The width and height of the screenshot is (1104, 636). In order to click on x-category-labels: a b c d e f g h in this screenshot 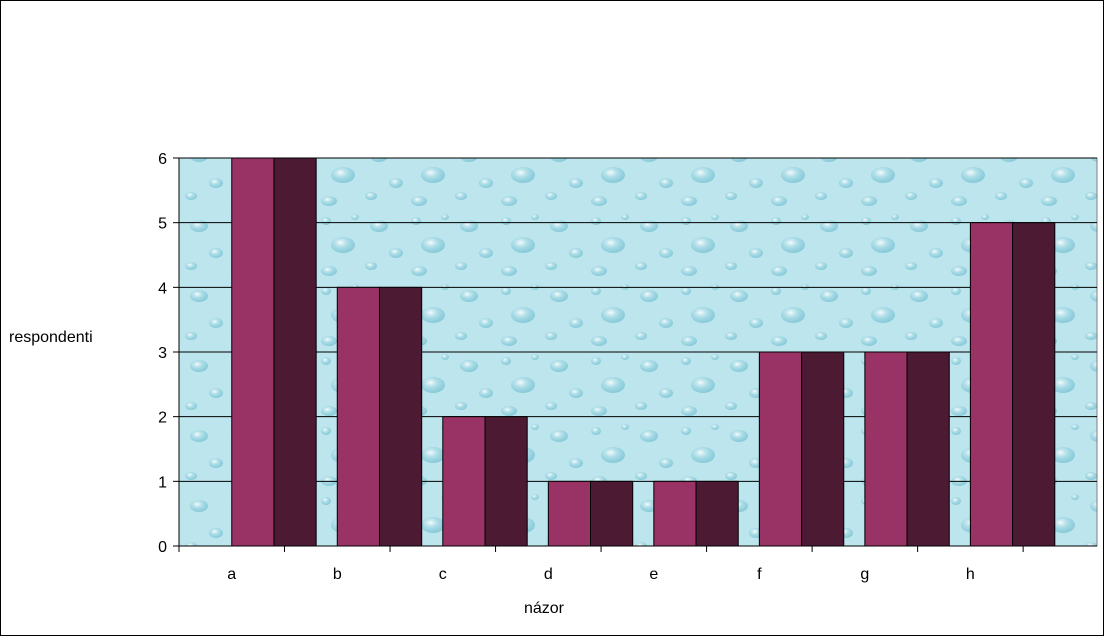, I will do `click(601, 574)`.